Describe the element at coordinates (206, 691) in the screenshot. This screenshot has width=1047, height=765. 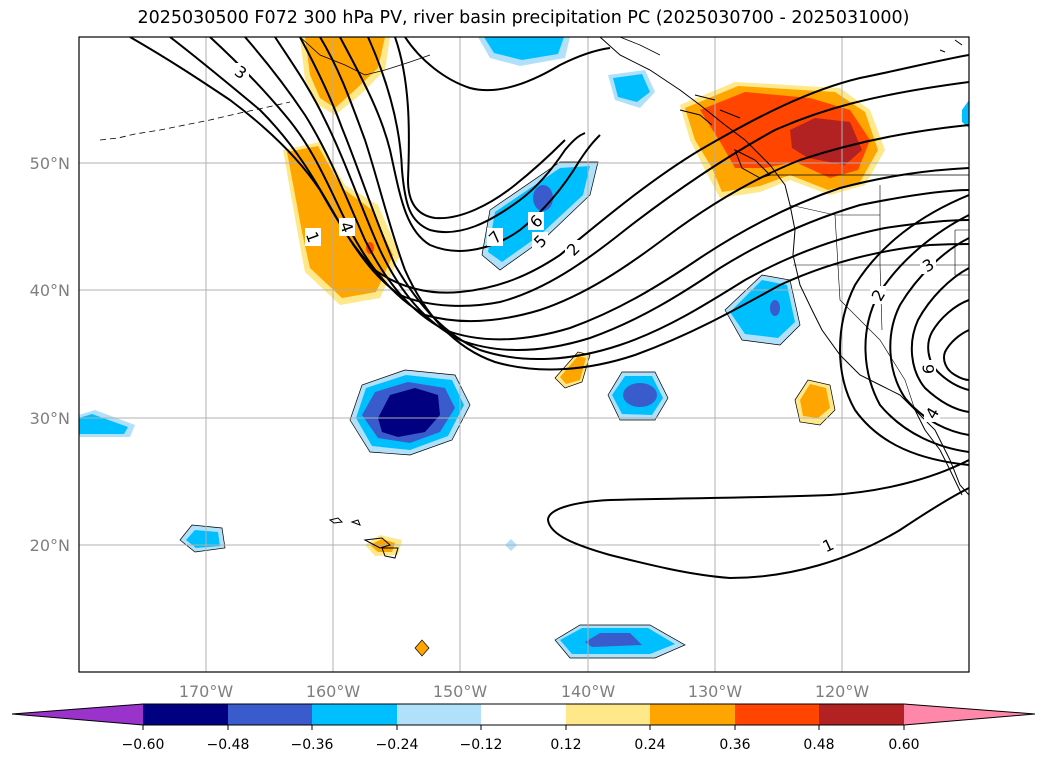
I see `lon-label: 170°W` at that location.